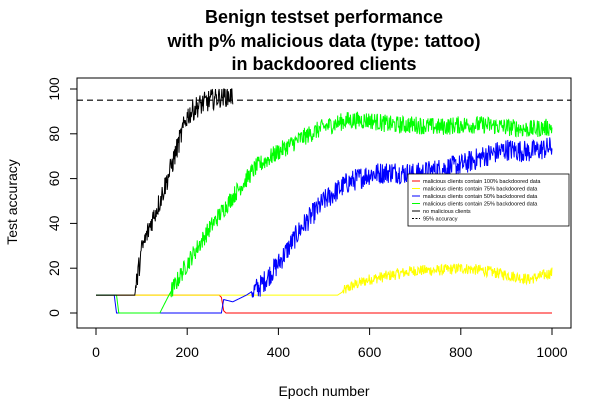 The width and height of the screenshot is (611, 420). I want to click on x-tick-label: 200, so click(188, 352).